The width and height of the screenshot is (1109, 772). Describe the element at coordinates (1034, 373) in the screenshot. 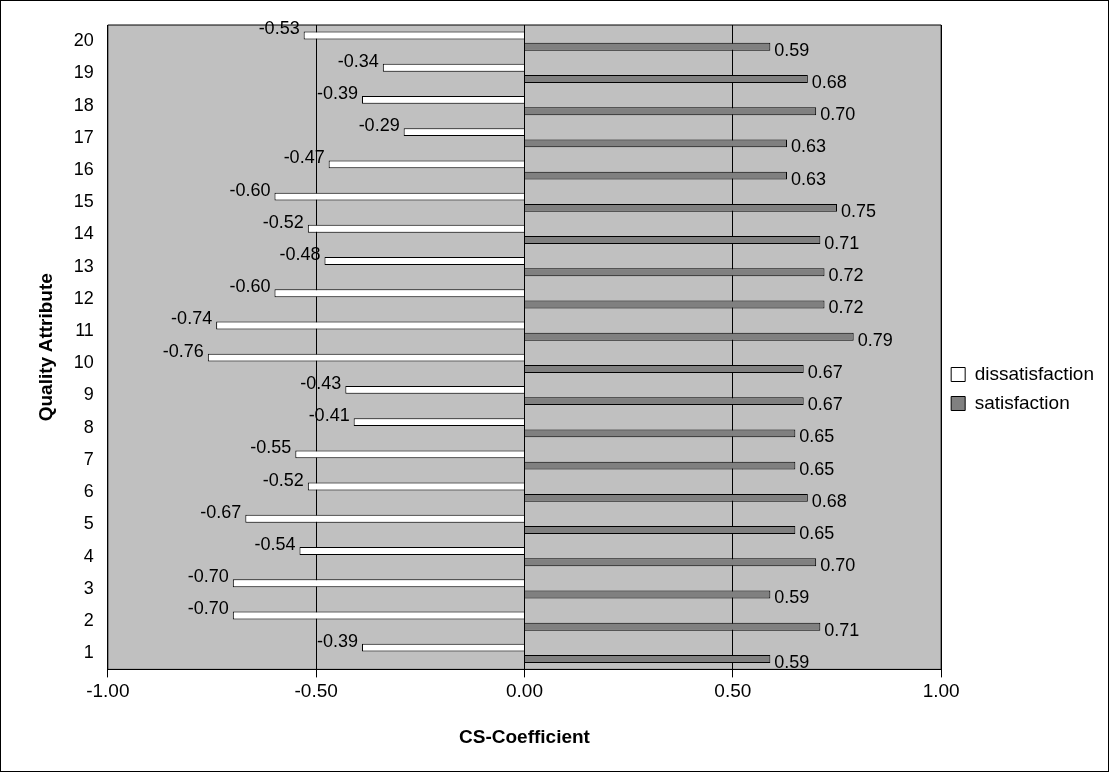

I see `legend-label: dissatisfaction` at that location.